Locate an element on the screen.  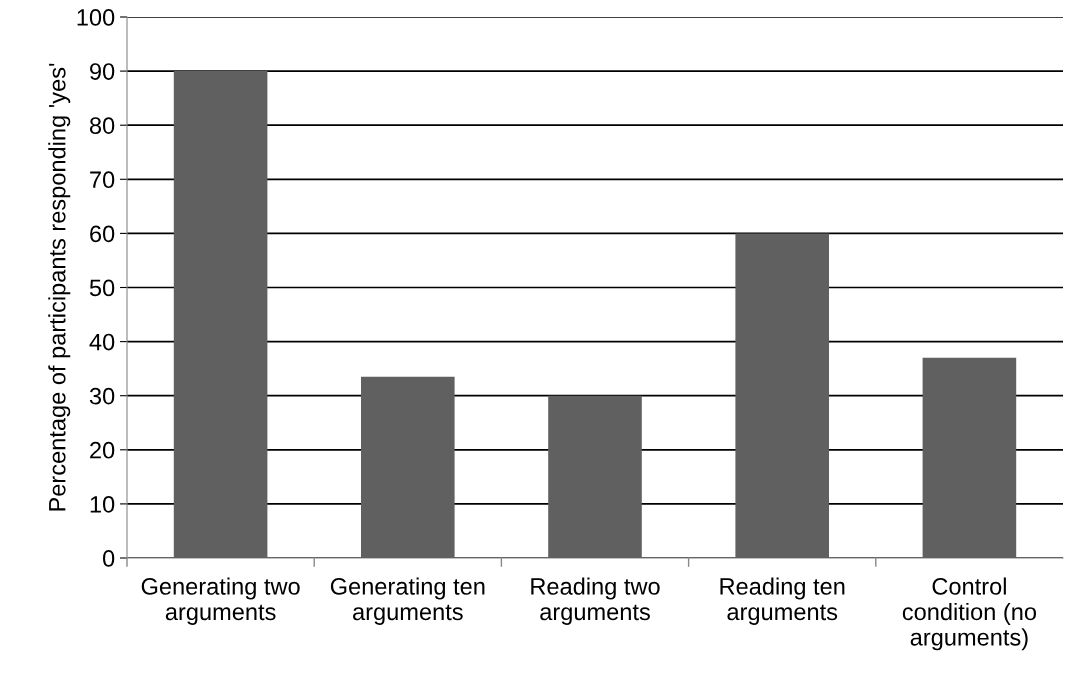
y-tick-label: 90 is located at coordinates (102, 71).